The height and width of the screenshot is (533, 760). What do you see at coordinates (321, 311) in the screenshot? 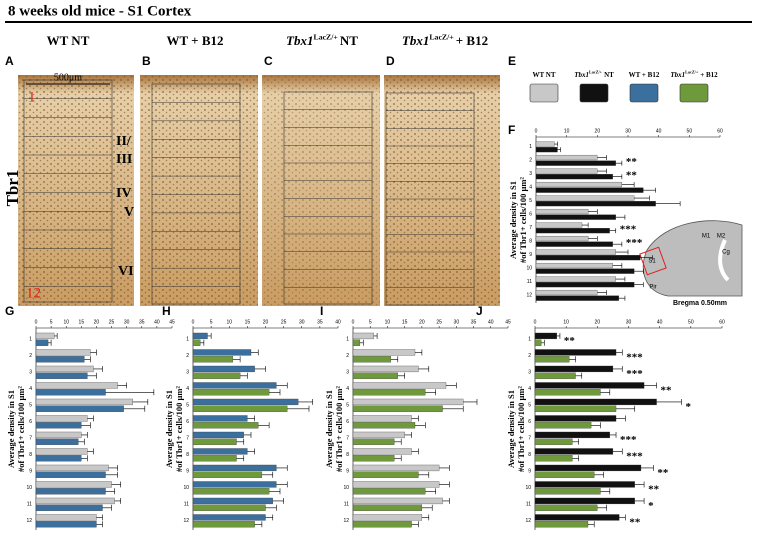
I see `panel-letter: I` at bounding box center [321, 311].